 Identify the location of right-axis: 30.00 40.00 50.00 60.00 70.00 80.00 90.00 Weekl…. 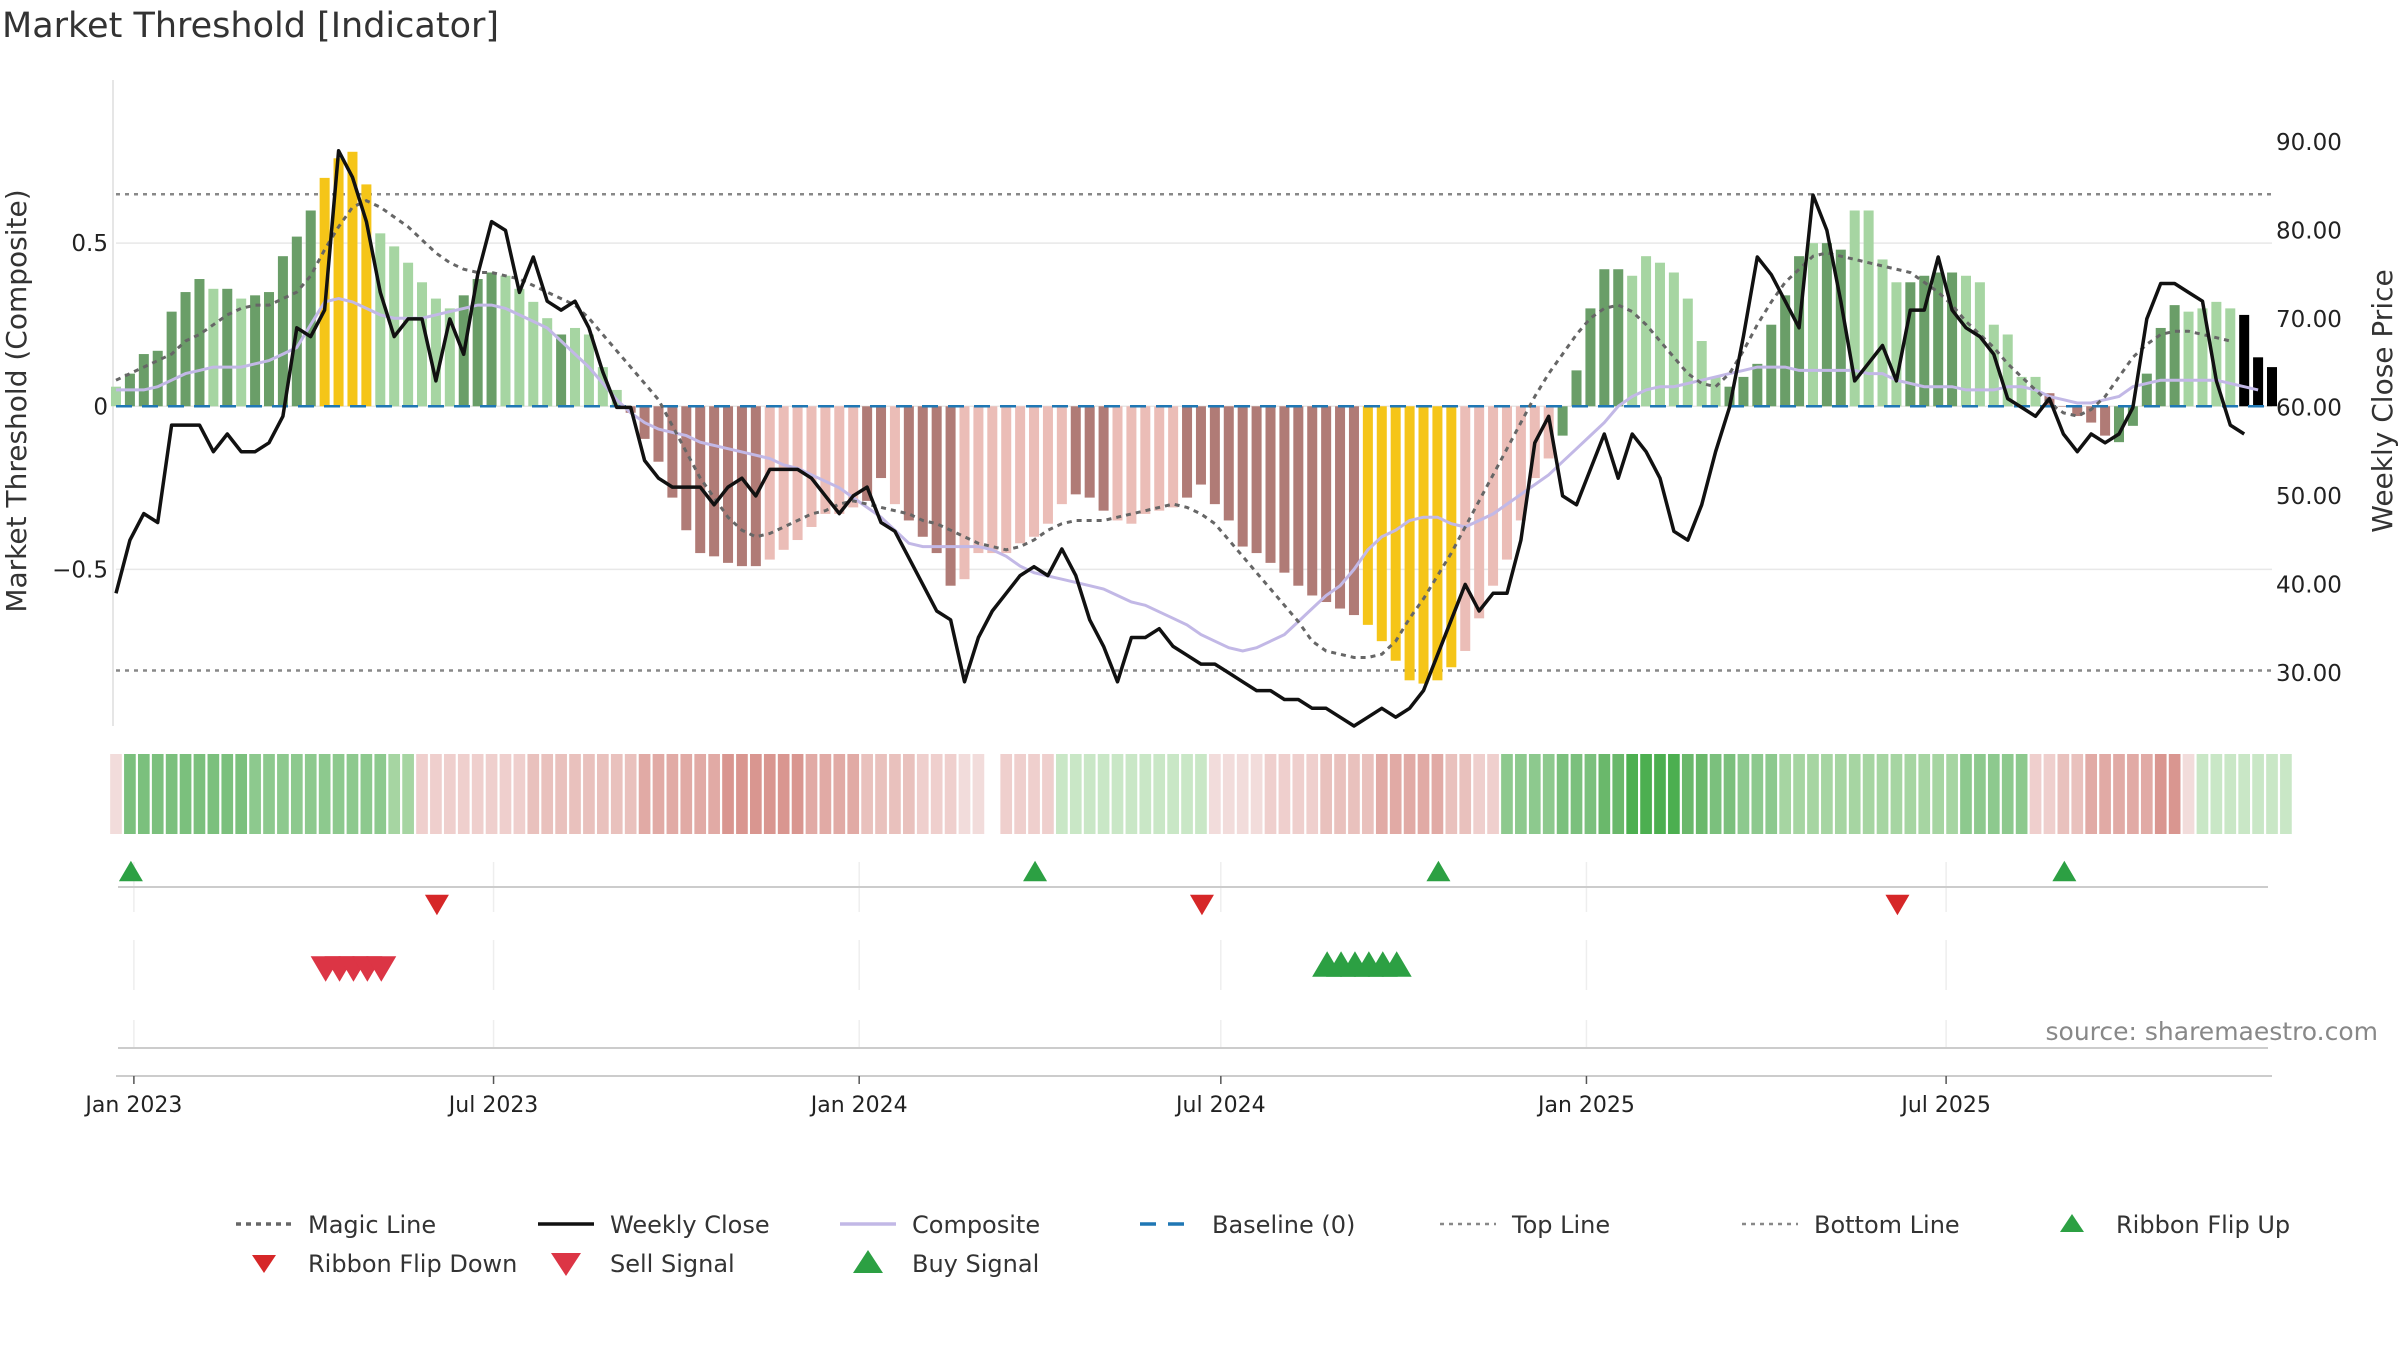
(2337, 408).